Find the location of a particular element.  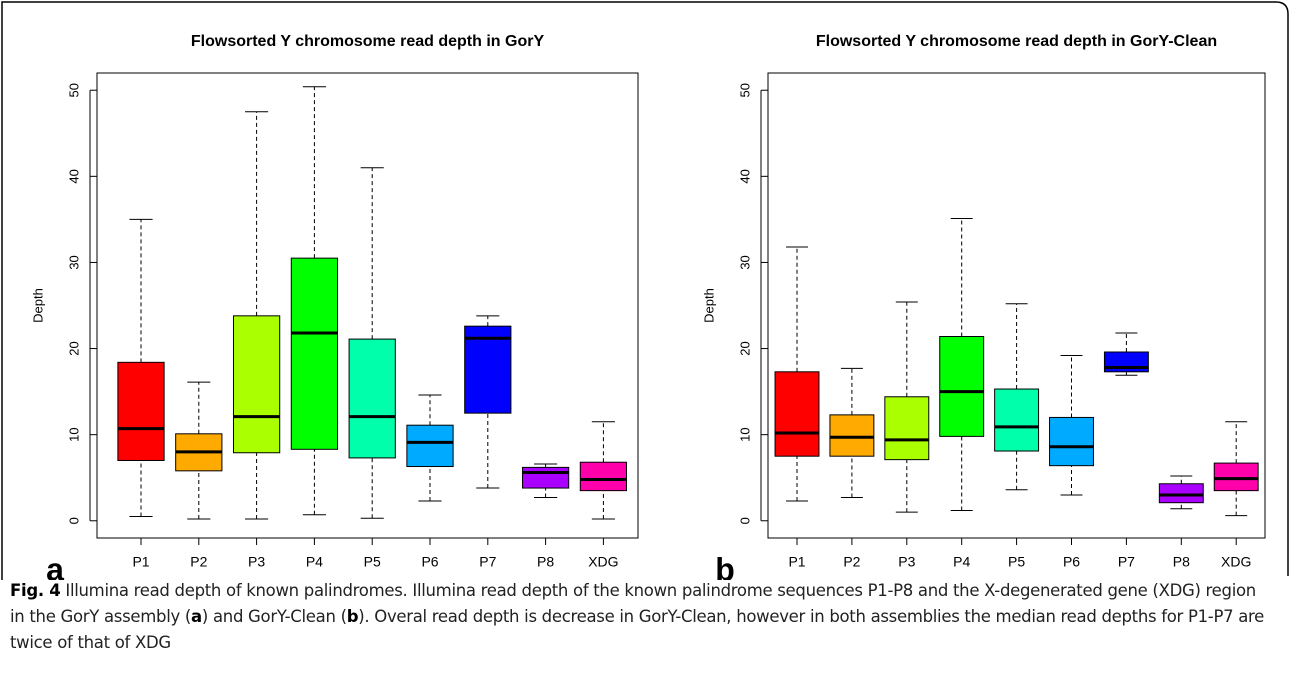

caption-text: ) and GorY-Clean ( is located at coordinates (274, 616).